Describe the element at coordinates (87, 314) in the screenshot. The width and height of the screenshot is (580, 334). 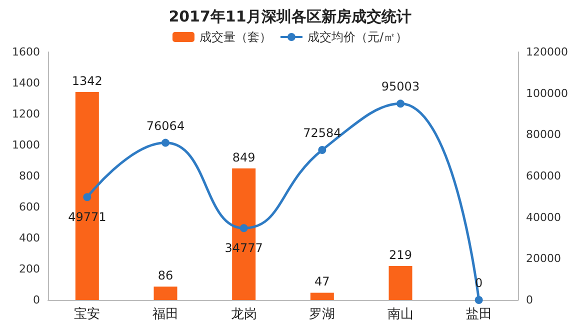
I see `x-tick-label: 宝安` at that location.